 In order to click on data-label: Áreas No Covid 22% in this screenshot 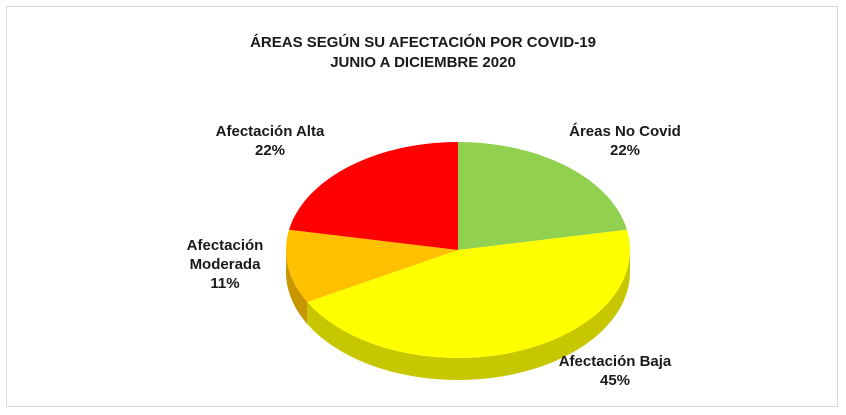, I will do `click(625, 141)`.